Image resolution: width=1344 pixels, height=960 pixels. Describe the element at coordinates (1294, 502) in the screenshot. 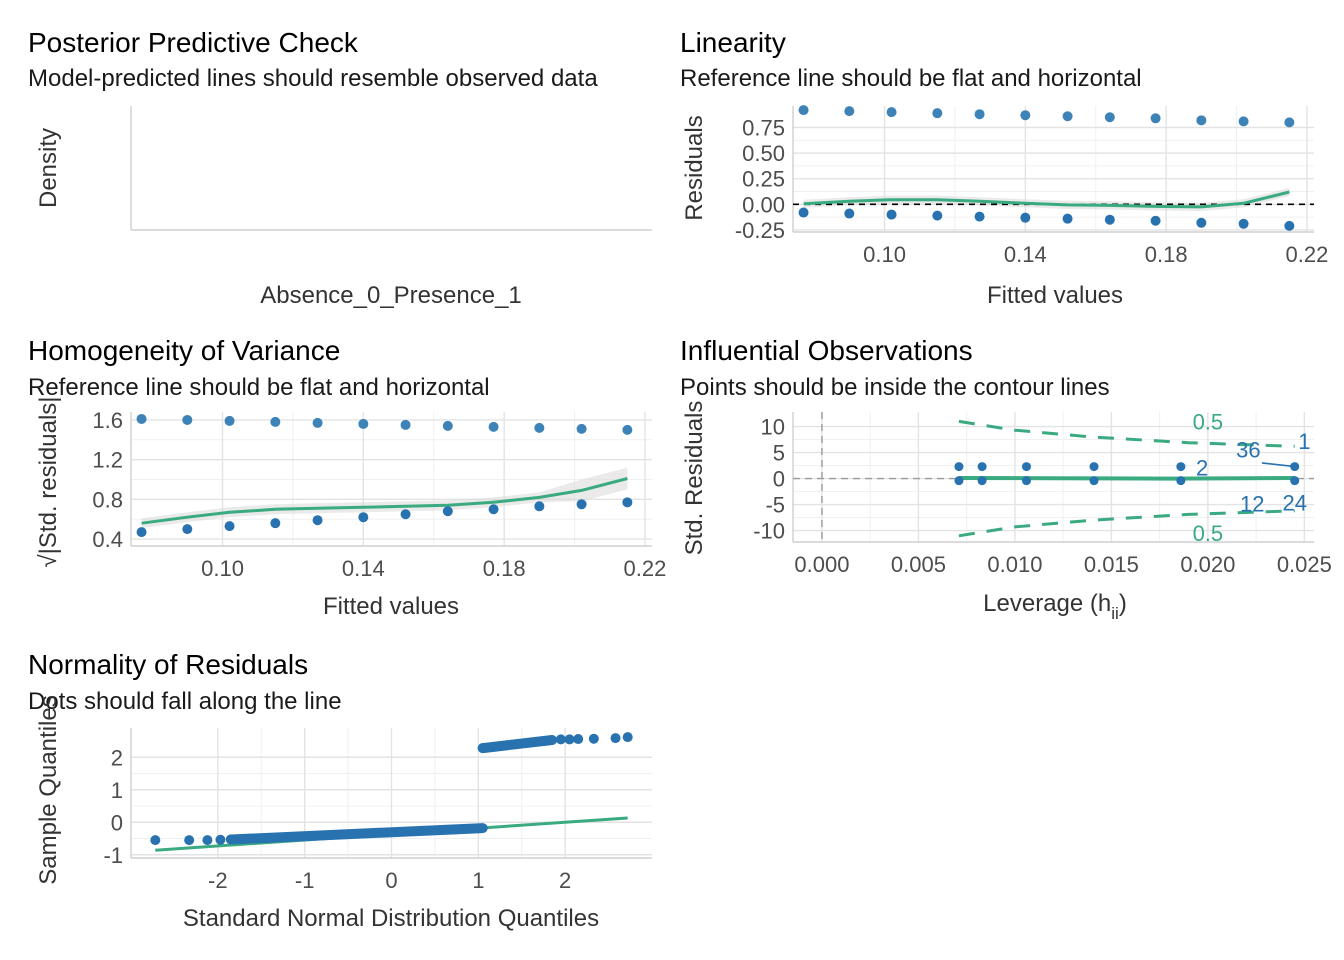

I see `influential-point-label: 24` at that location.